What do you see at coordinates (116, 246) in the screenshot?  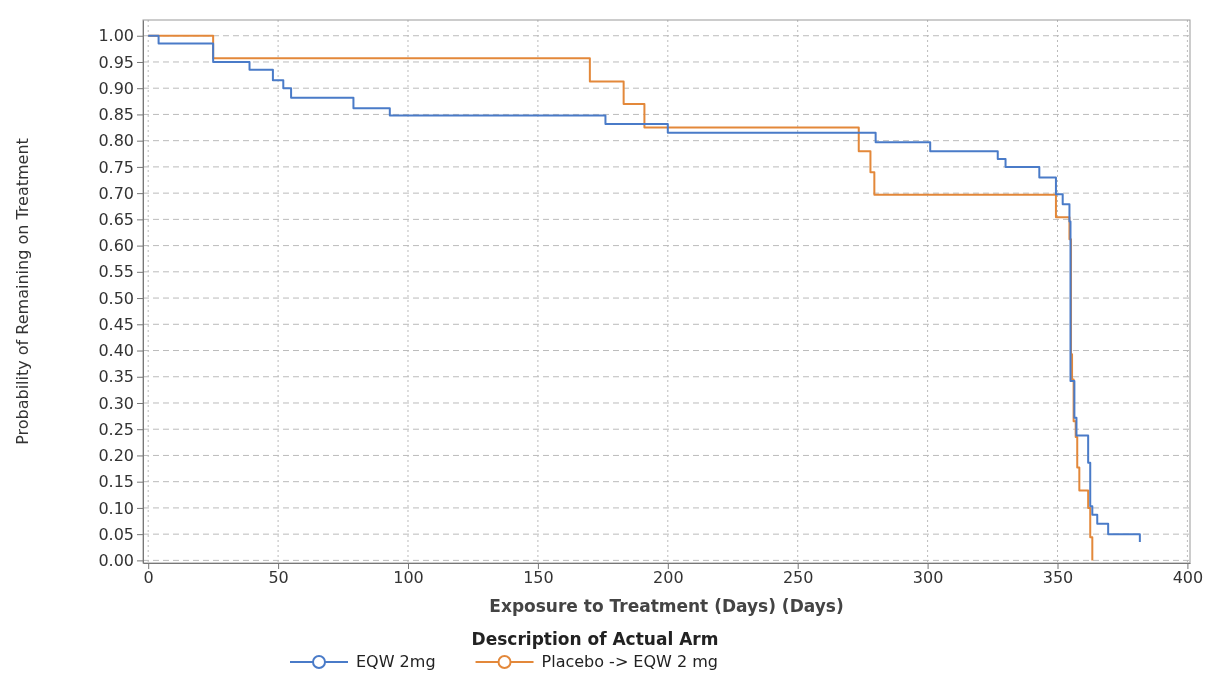 I see `y-tick-label: 0.60` at bounding box center [116, 246].